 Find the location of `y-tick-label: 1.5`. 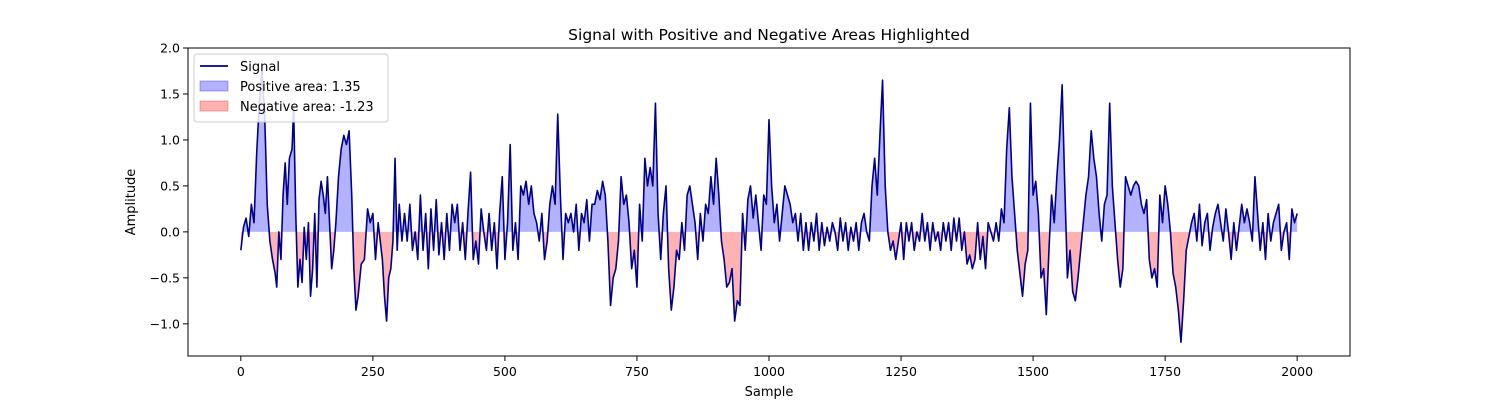

y-tick-label: 1.5 is located at coordinates (170, 93).